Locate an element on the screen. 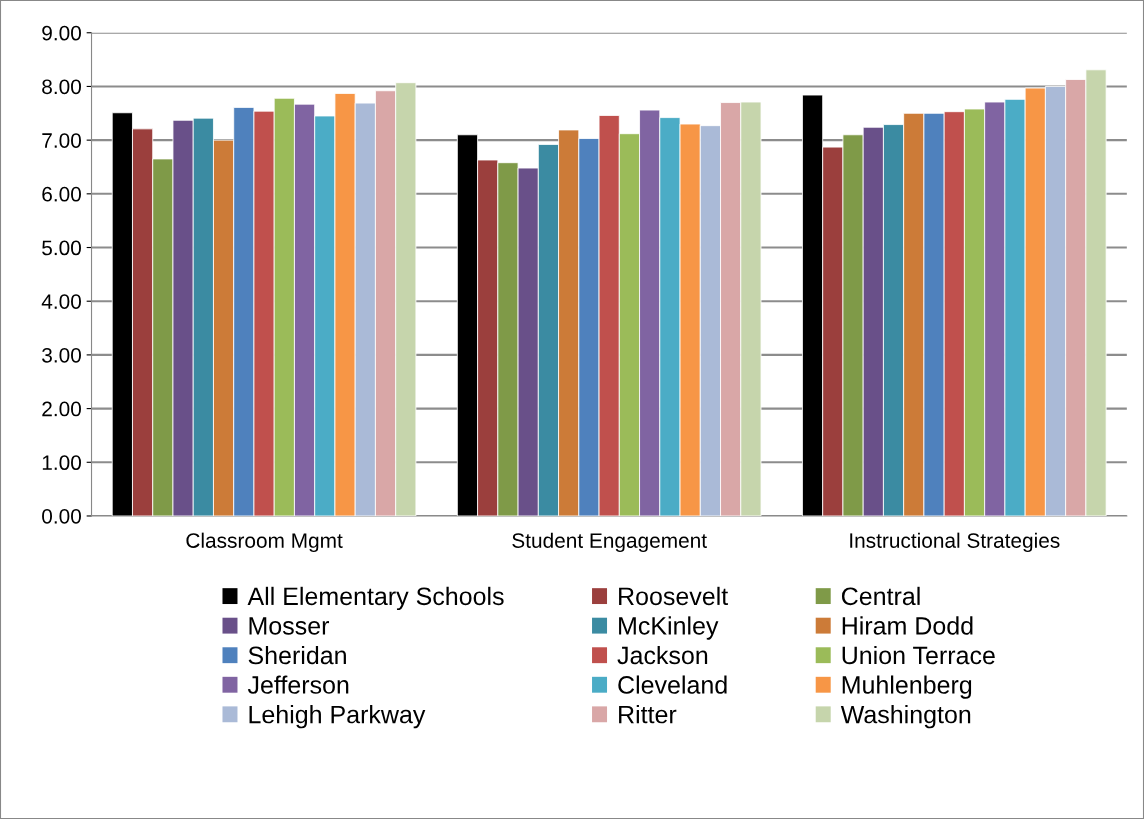  legend-label: All Elementary Schools is located at coordinates (375, 598).